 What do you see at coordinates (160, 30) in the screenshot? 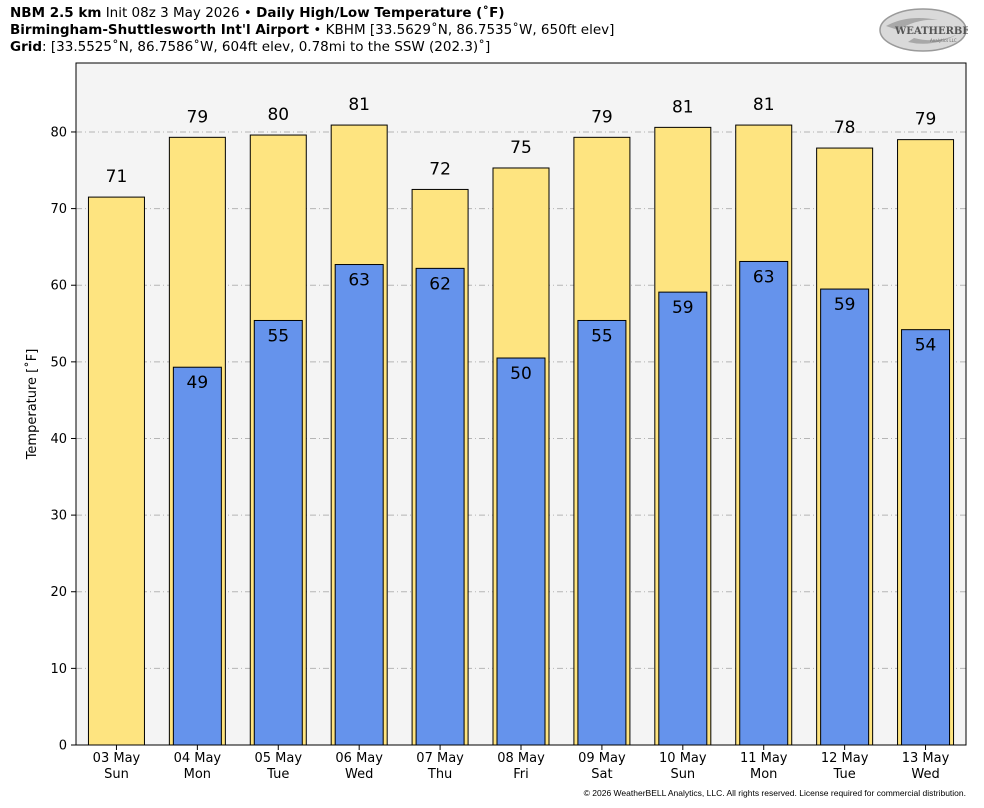
I see `station-name: Birmingham-Shuttlesworth Int'l Airport` at bounding box center [160, 30].